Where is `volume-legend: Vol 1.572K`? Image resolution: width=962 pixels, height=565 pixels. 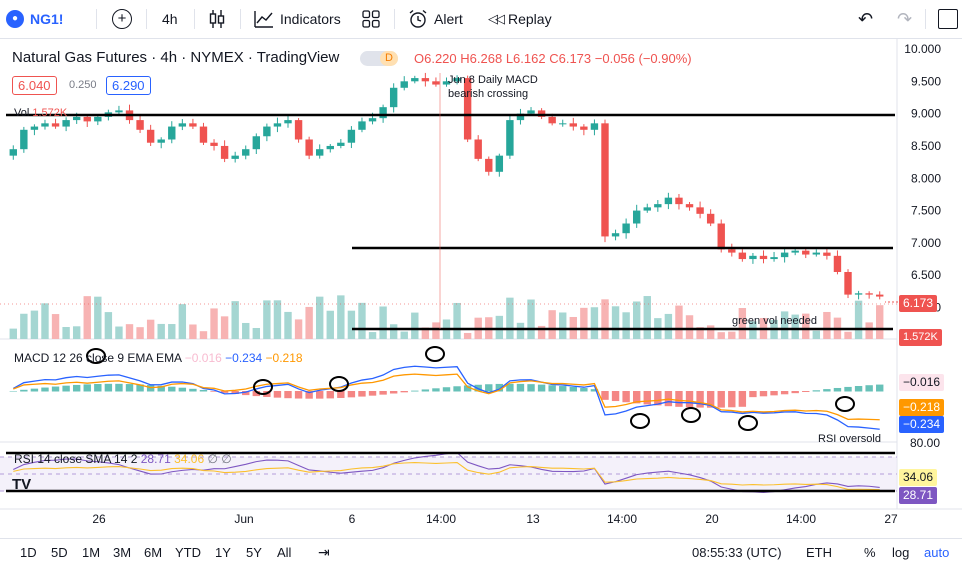
volume-legend: Vol 1.572K is located at coordinates (40, 113).